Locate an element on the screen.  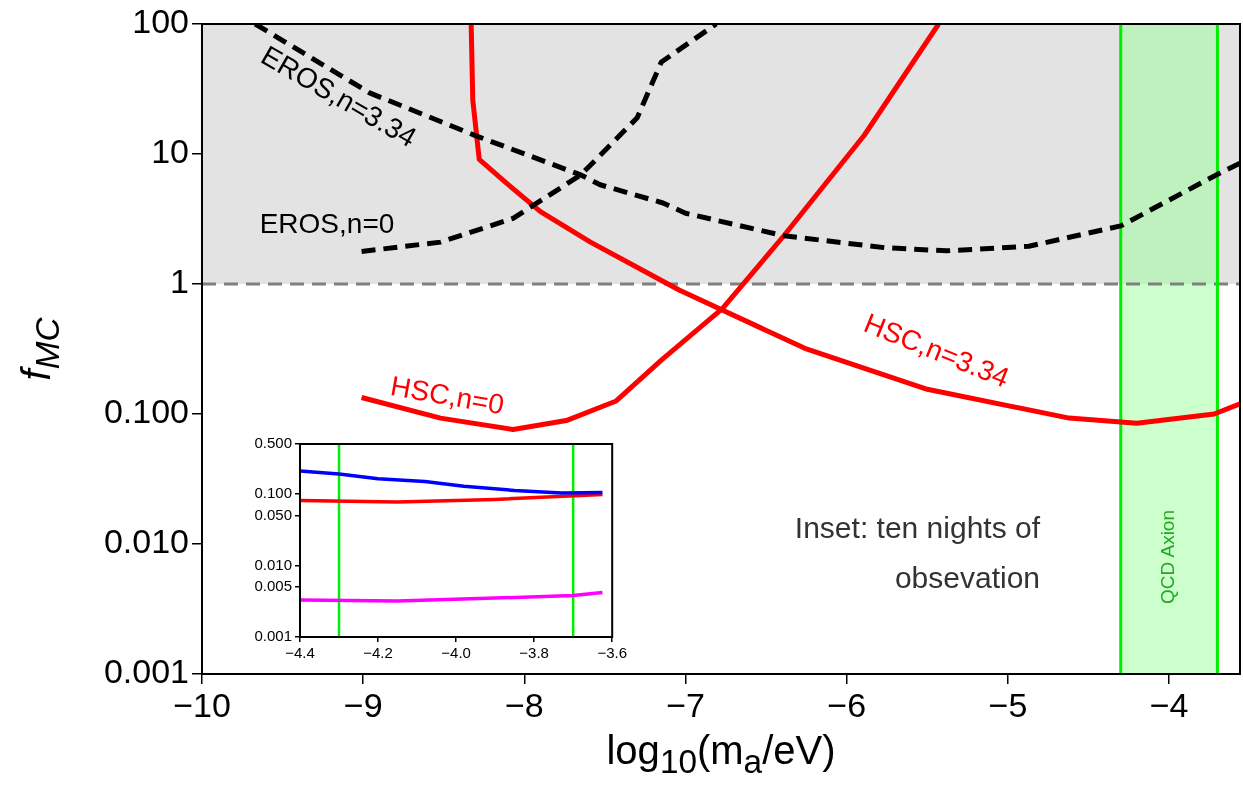
band-label: QCD Axion is located at coordinates (1168, 557).